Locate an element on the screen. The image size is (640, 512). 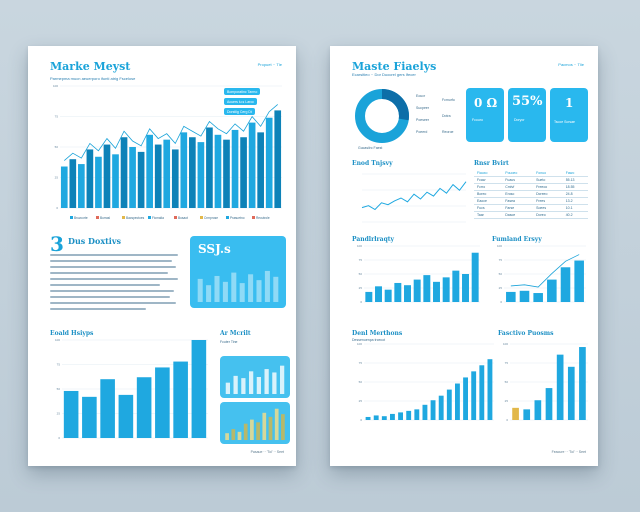
header-link: Pacmos ·· Tlie is located at coordinates (571, 64).